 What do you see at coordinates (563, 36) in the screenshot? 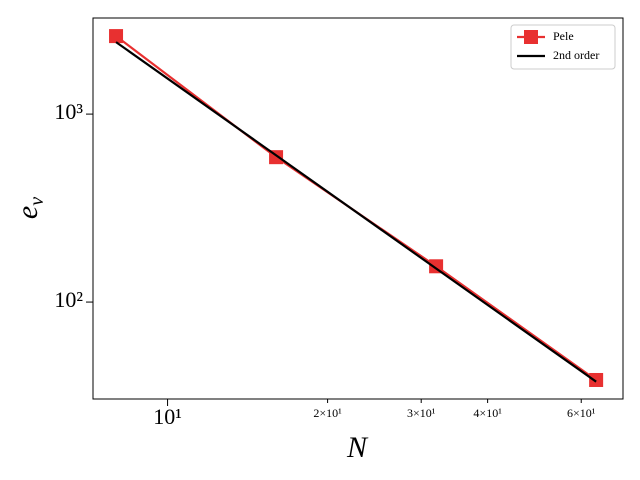
I see `legend-label: Pele` at bounding box center [563, 36].